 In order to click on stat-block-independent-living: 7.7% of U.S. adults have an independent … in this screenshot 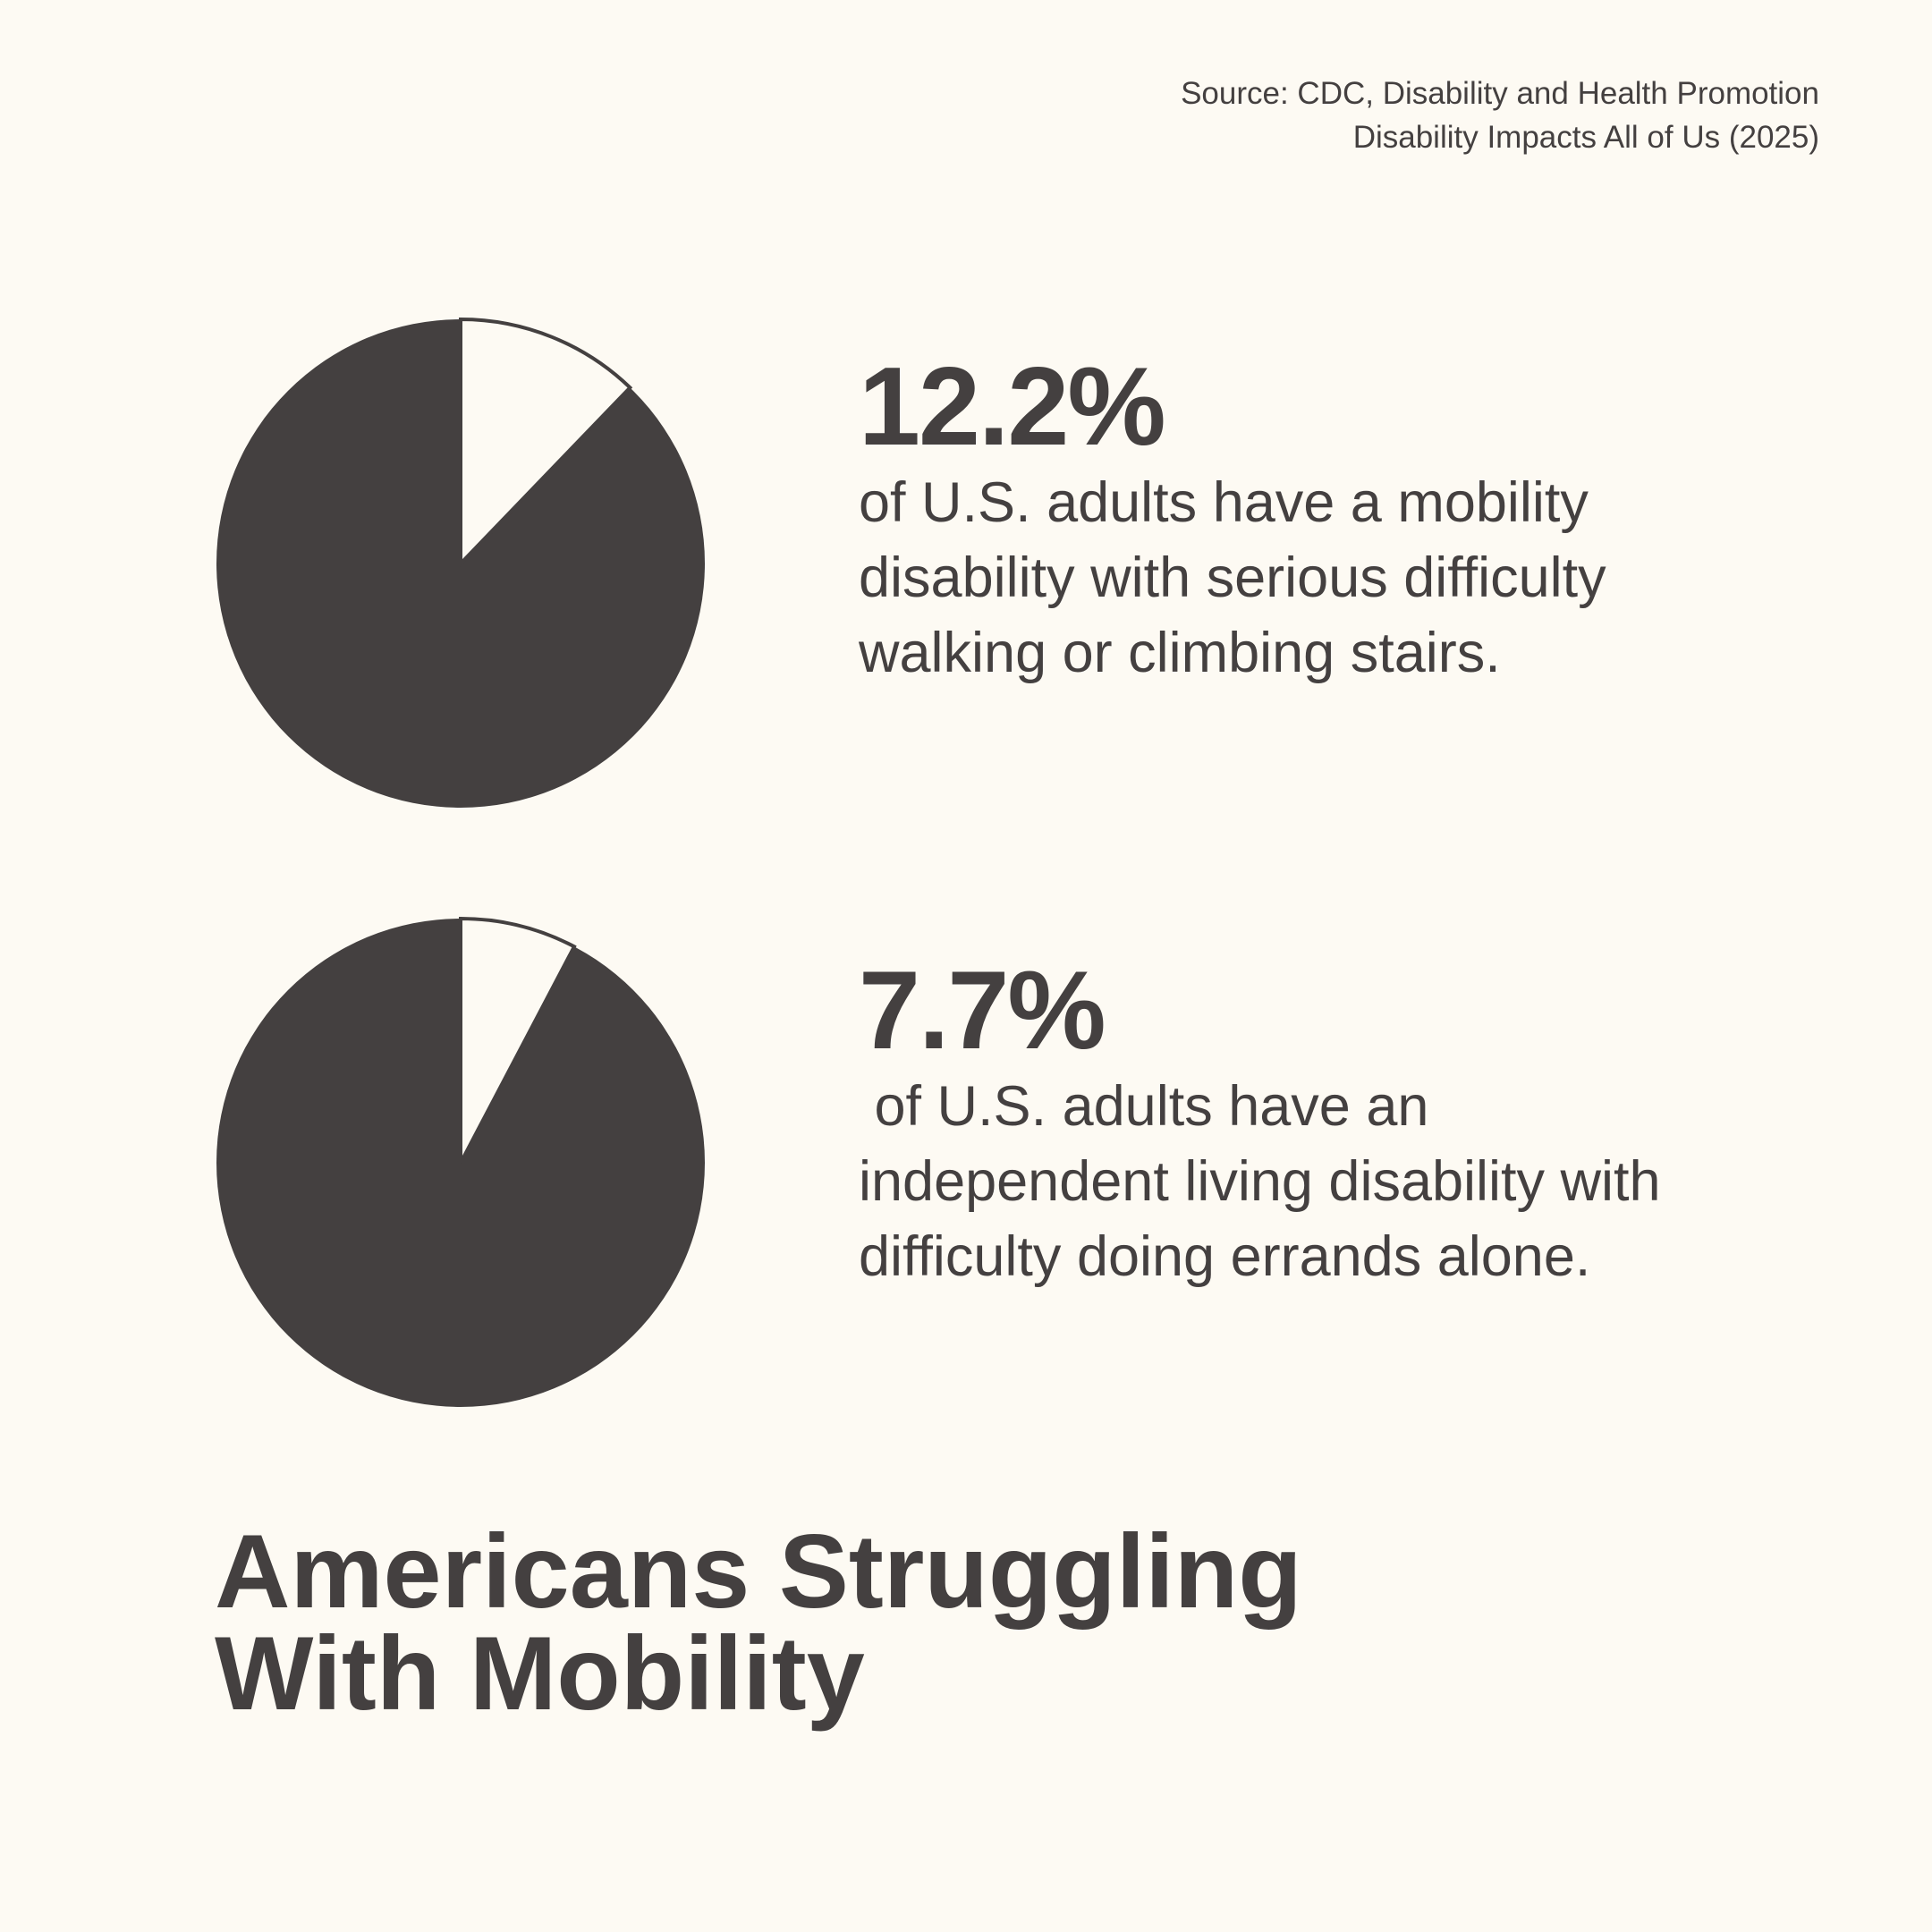, I will do `click(1261, 1123)`.